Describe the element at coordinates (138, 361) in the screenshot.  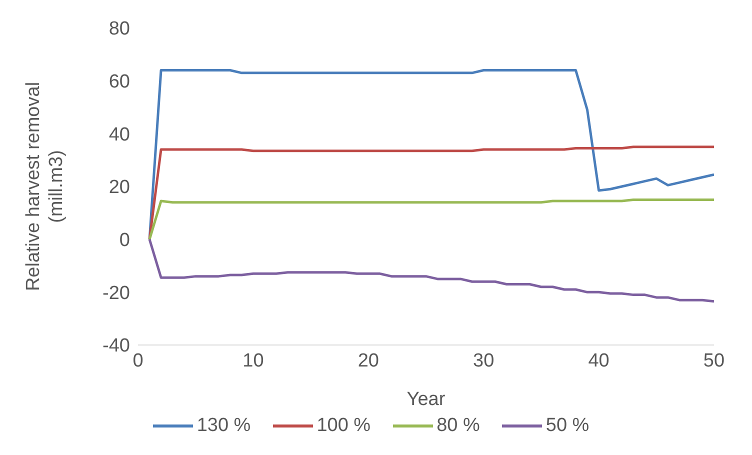
I see `x-tick-label: 0` at that location.